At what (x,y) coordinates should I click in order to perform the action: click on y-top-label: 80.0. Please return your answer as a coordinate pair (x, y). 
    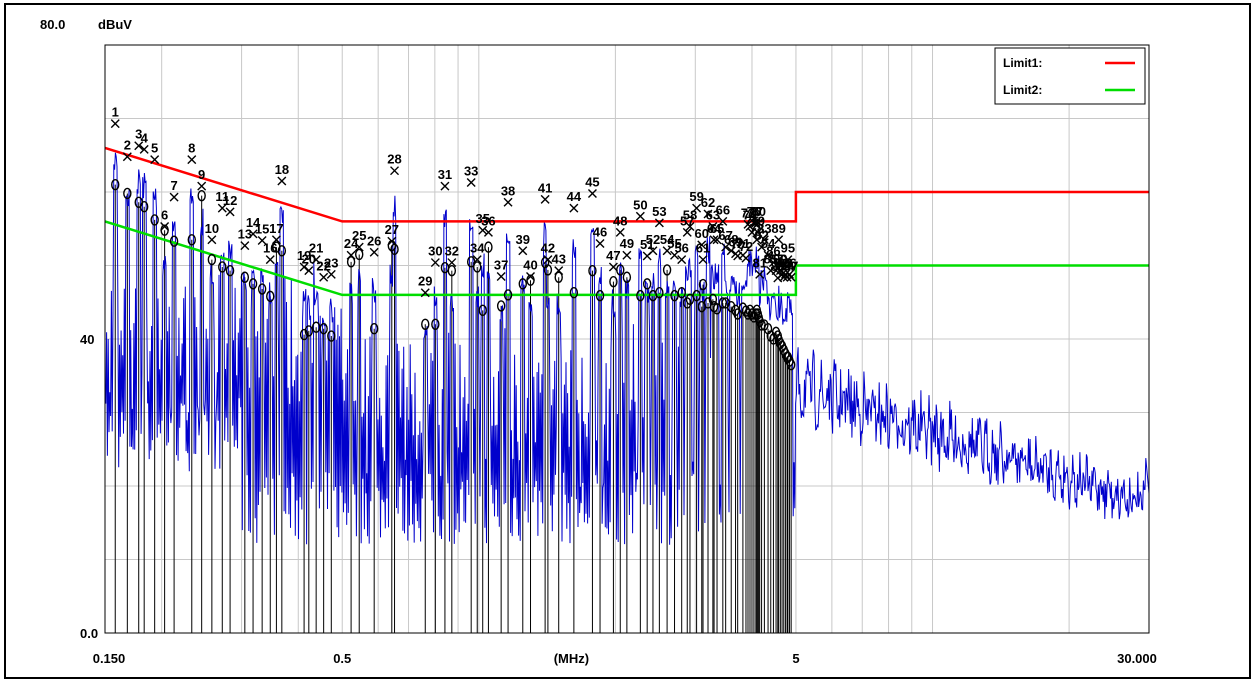
    Looking at the image, I should click on (52, 24).